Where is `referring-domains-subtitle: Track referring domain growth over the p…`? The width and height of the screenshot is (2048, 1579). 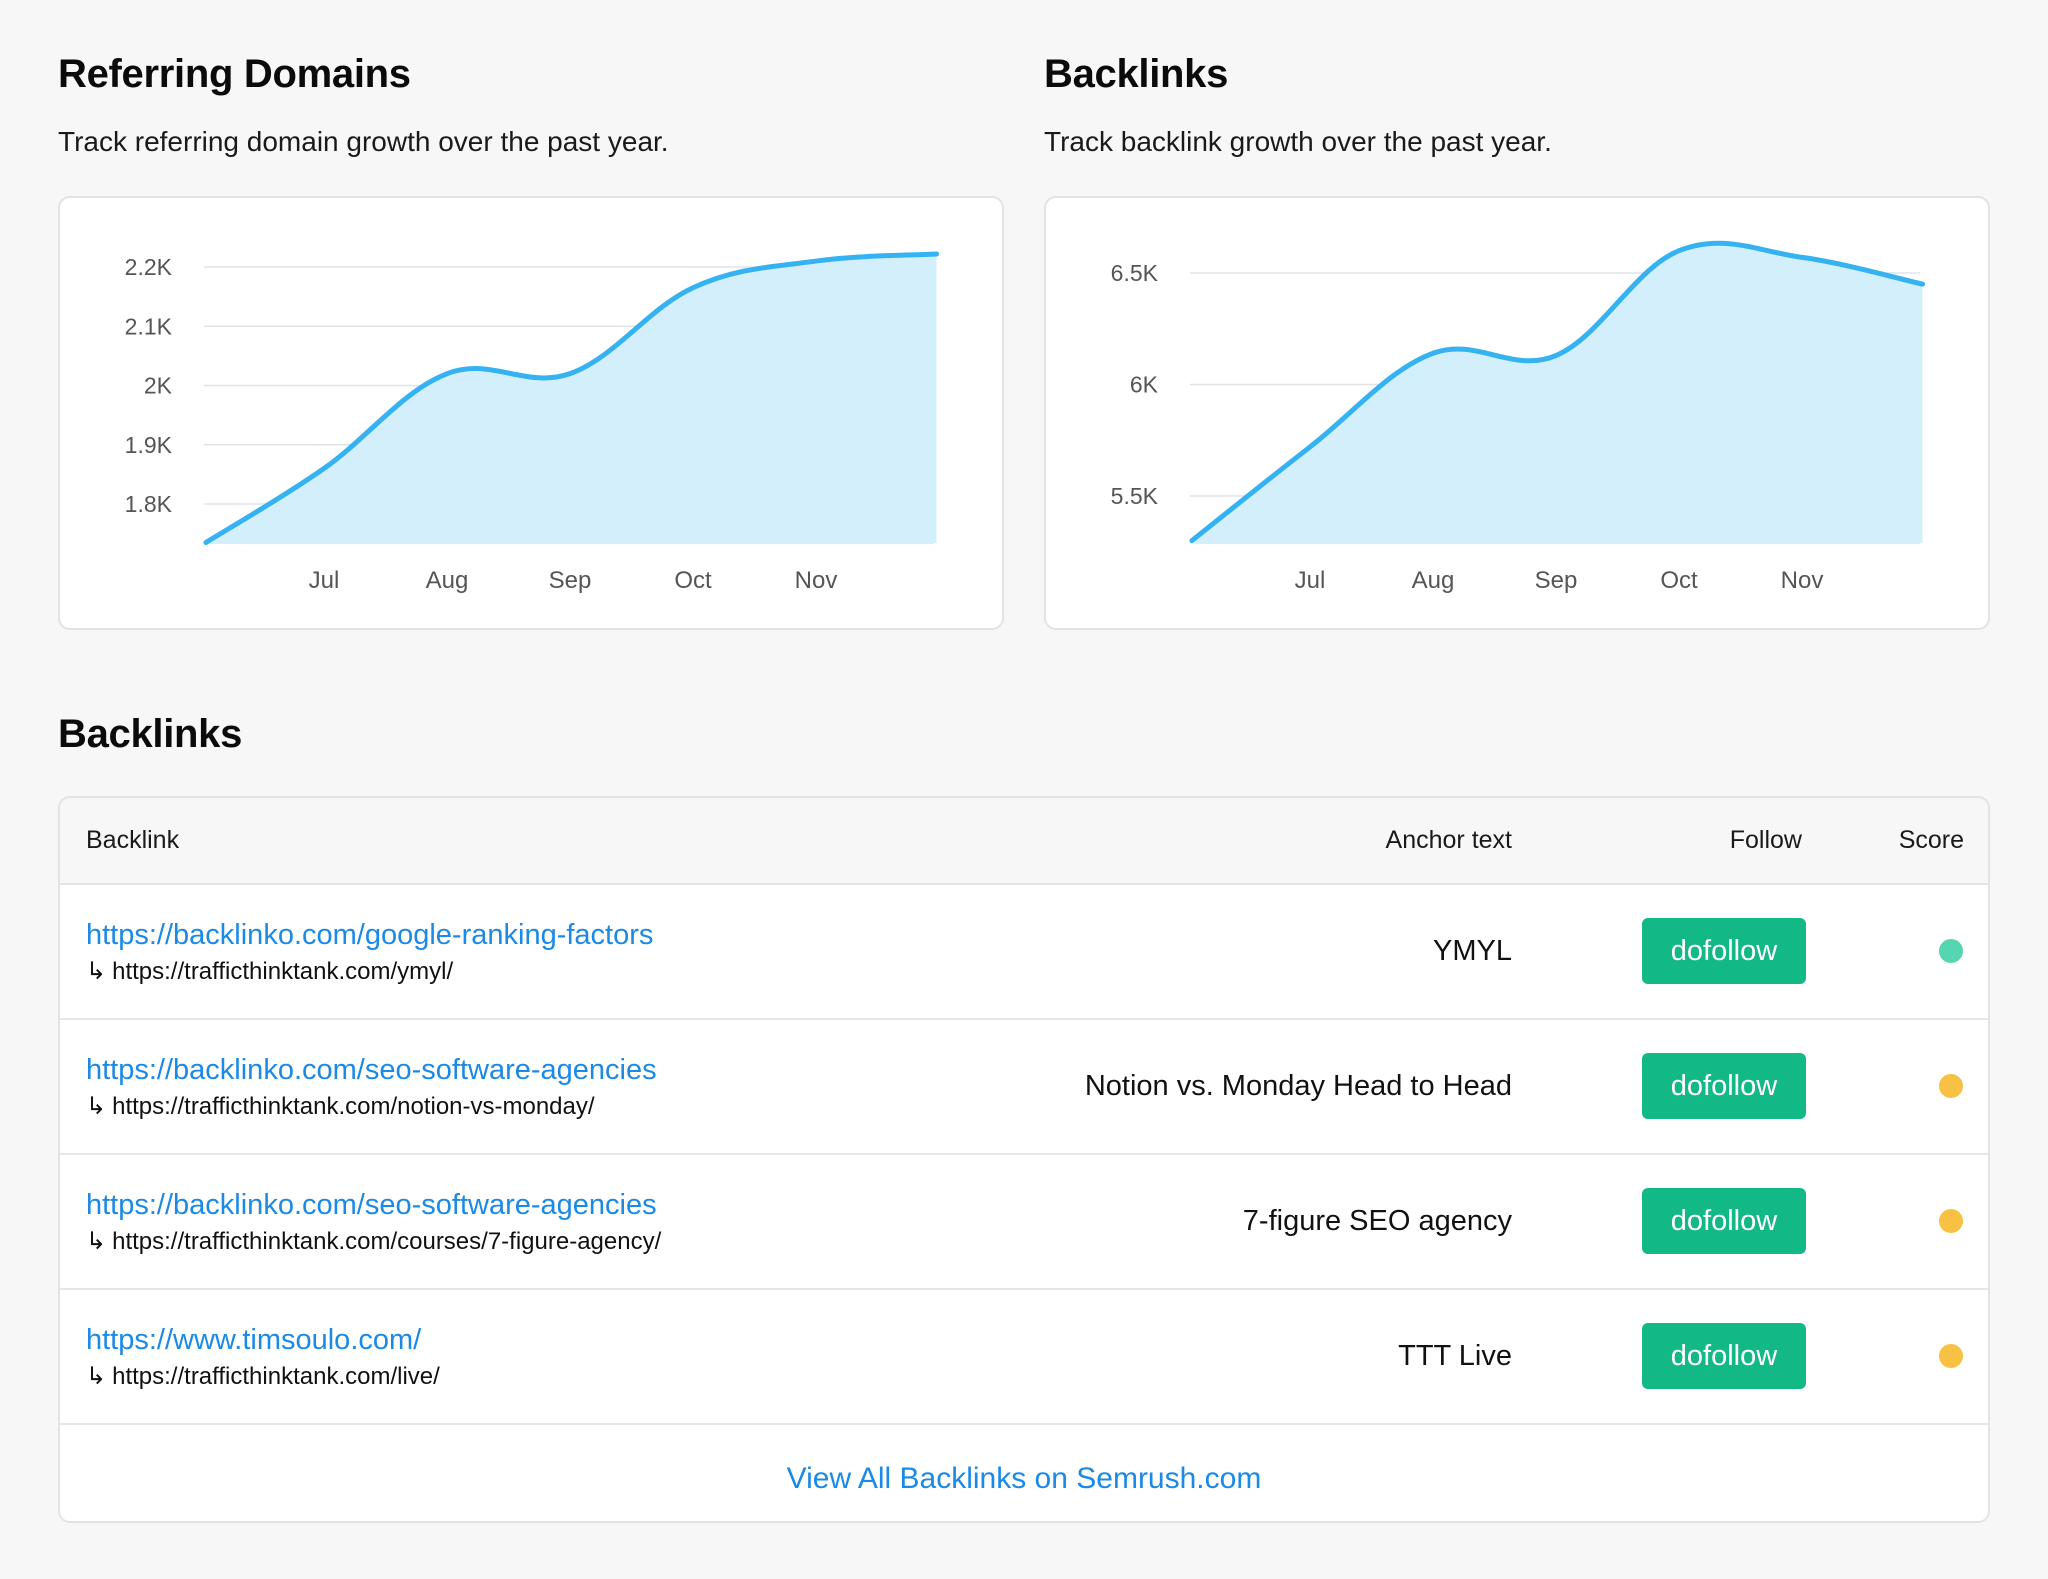
referring-domains-subtitle: Track referring domain growth over the p… is located at coordinates (363, 141).